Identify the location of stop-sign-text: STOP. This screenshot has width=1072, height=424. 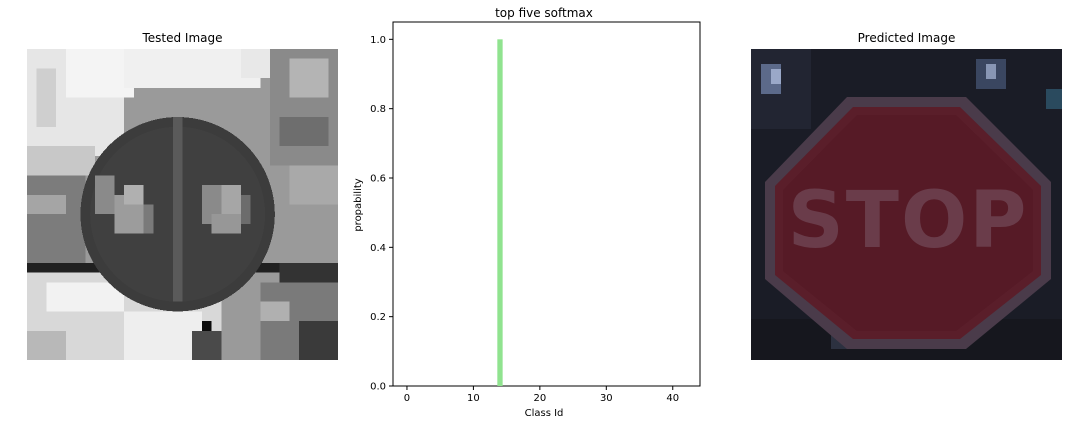
(908, 221).